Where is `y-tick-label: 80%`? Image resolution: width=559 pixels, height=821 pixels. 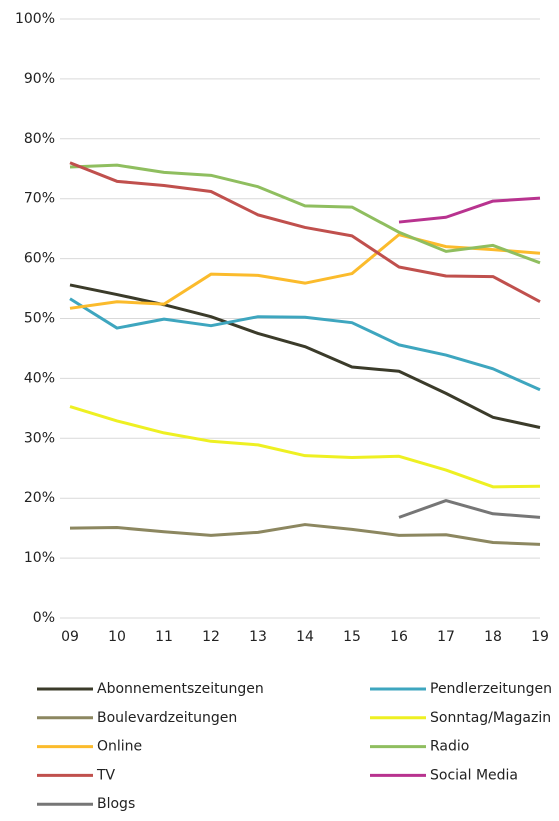
y-tick-label: 80% is located at coordinates (39, 139).